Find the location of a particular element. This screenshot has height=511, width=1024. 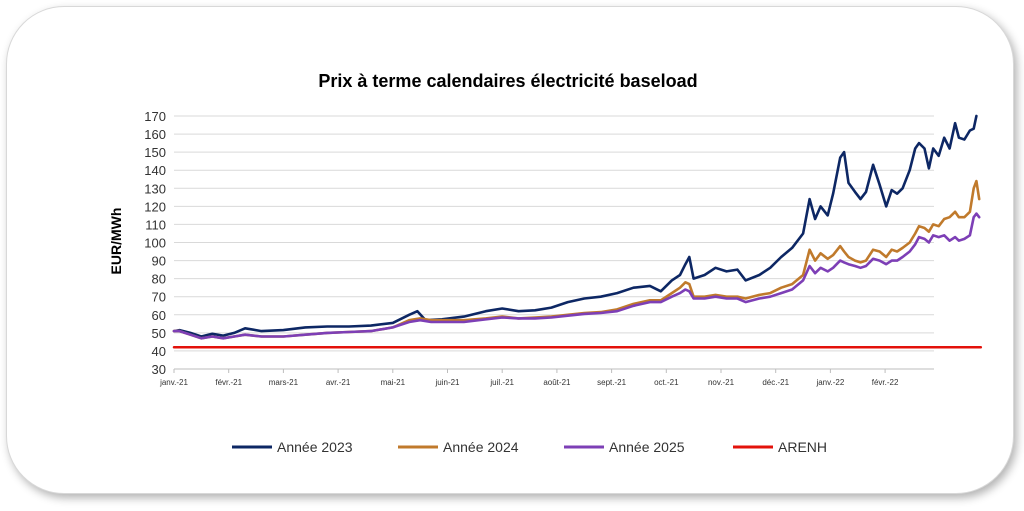

y-axis-label: EUR/MWh is located at coordinates (116, 241).